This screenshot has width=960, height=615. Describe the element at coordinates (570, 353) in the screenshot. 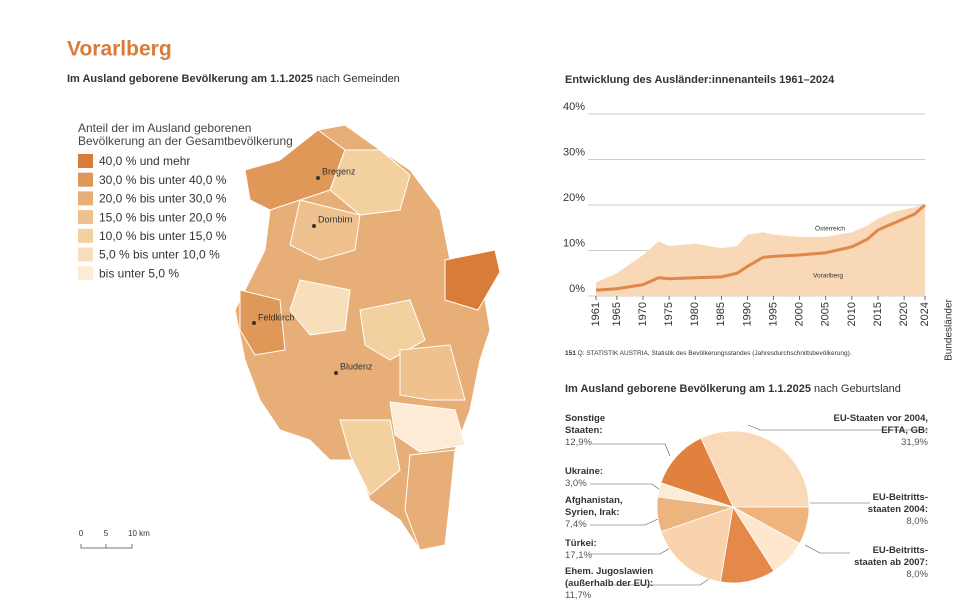

I see `source-number: 151` at that location.